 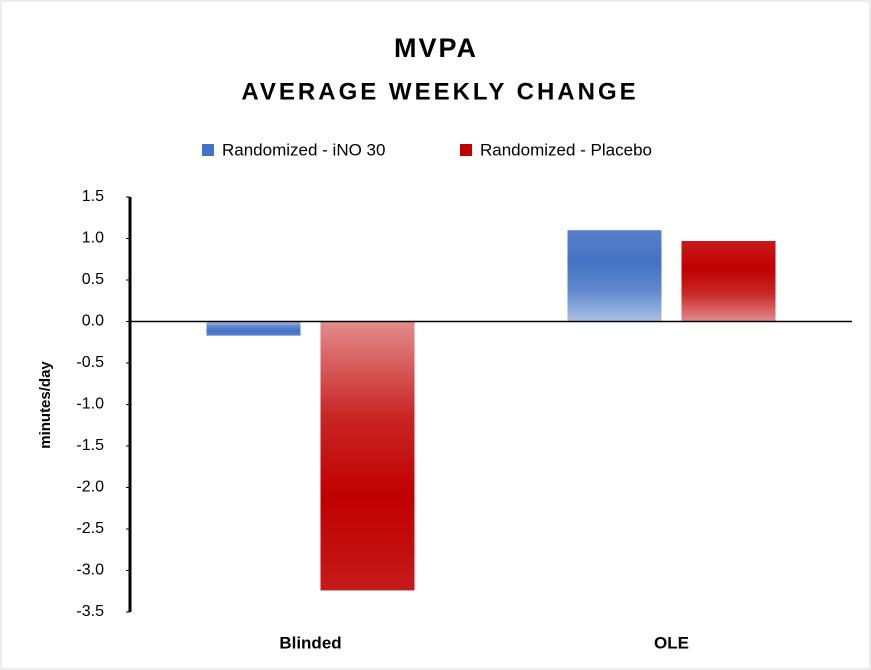 What do you see at coordinates (90, 404) in the screenshot?
I see `y-tick-label: -1.0` at bounding box center [90, 404].